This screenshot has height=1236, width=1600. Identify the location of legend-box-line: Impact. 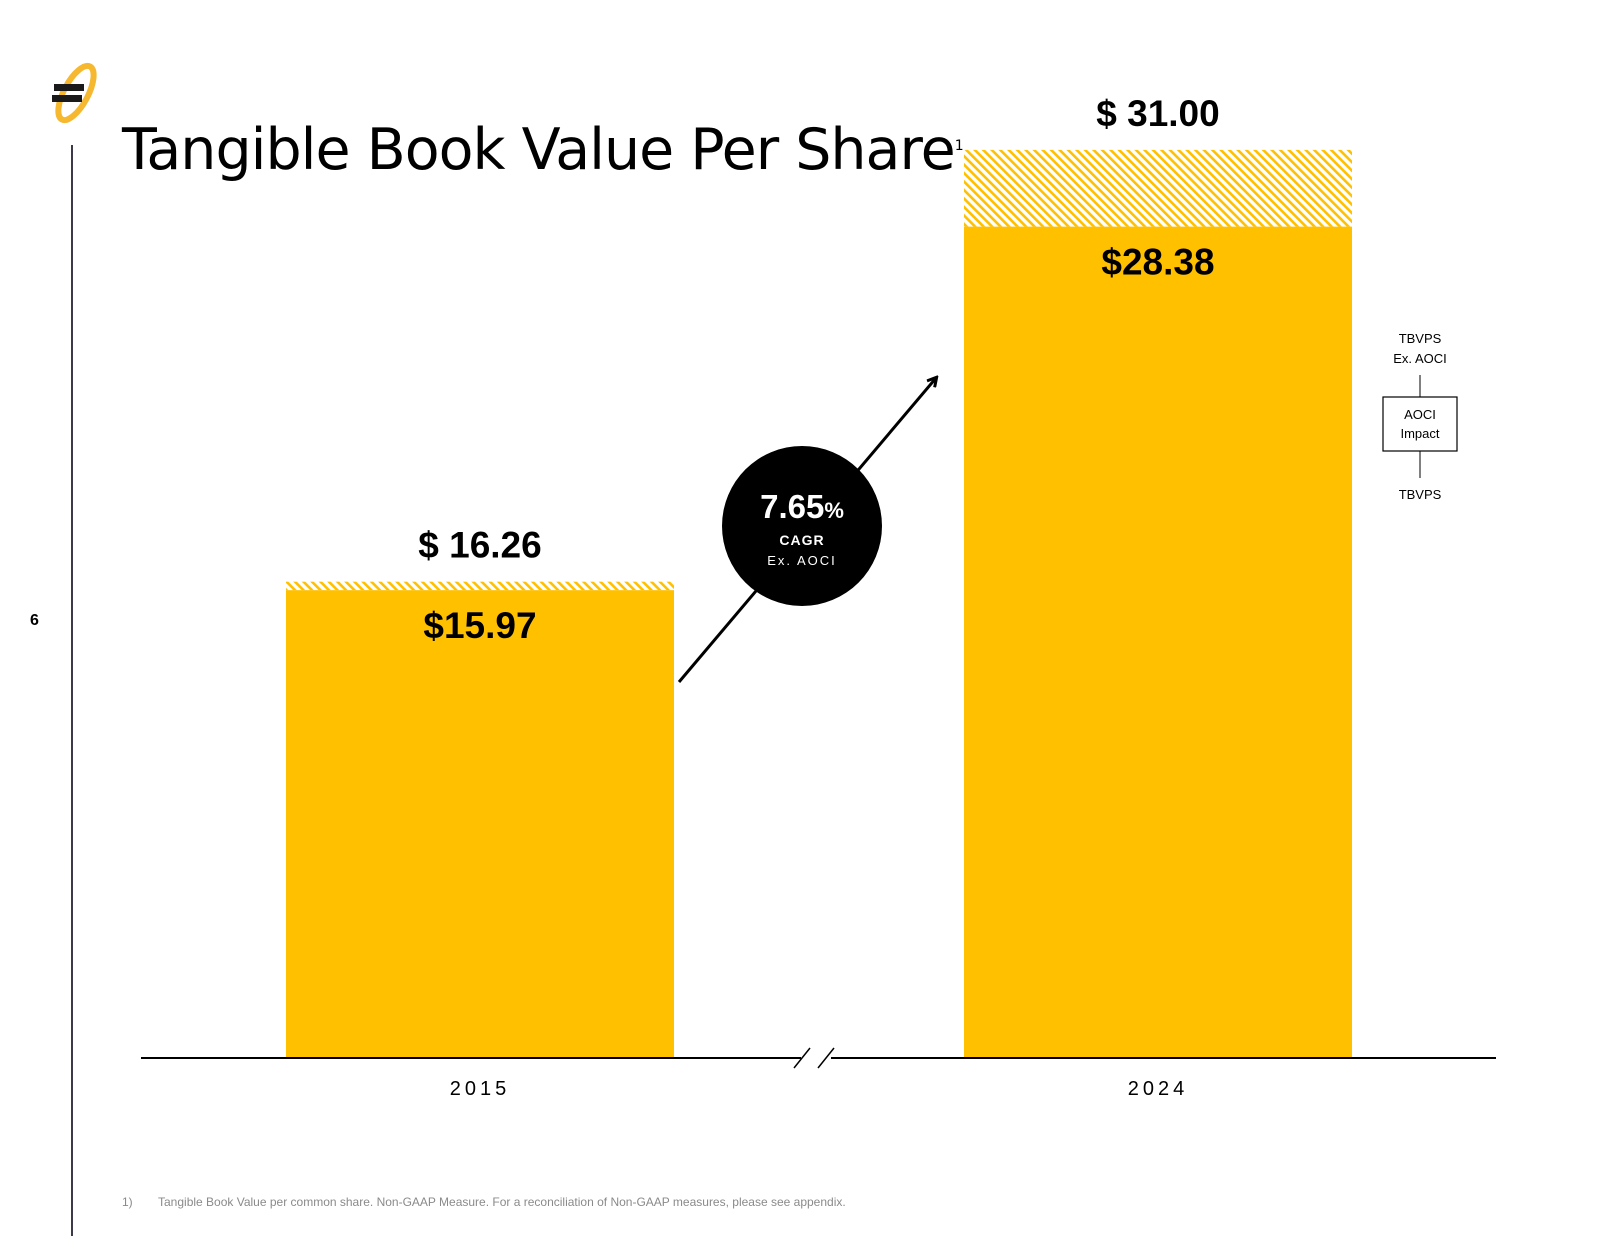
(1419, 433).